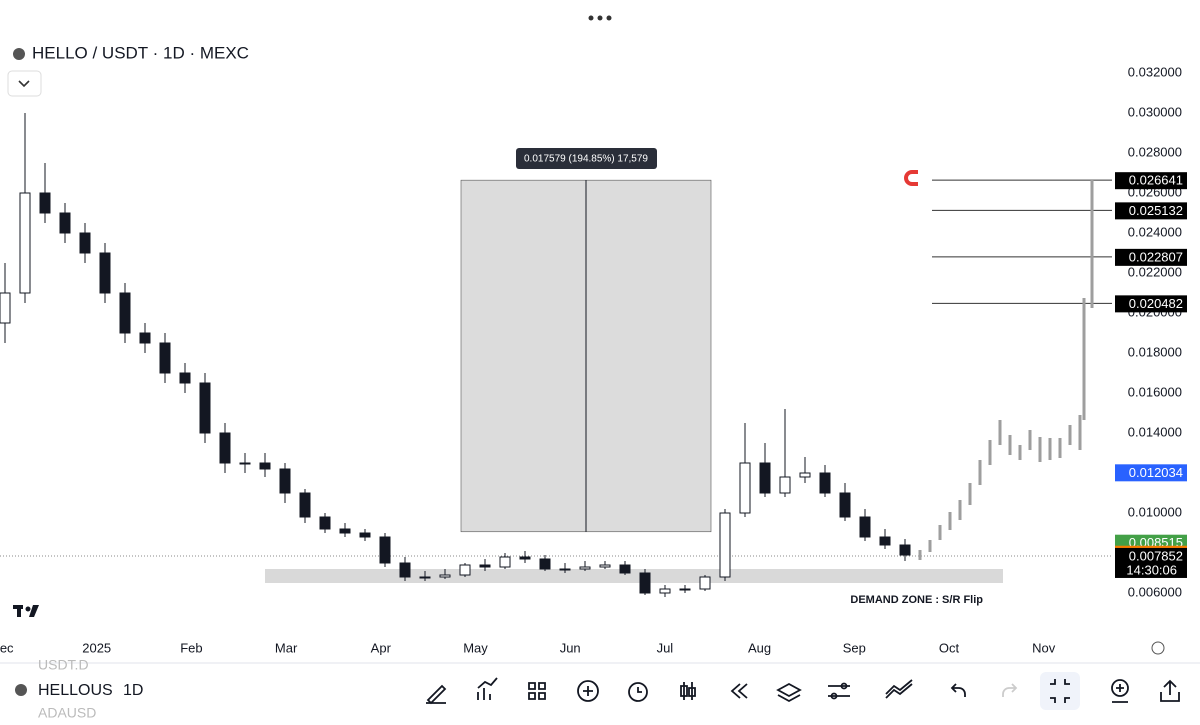 Image resolution: width=1200 pixels, height=725 pixels. What do you see at coordinates (1155, 431) in the screenshot?
I see `y-tick-label: 0.014000` at bounding box center [1155, 431].